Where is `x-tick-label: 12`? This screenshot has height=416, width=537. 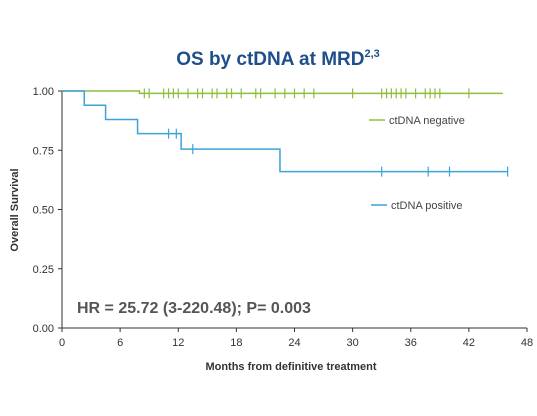 x-tick-label: 12 is located at coordinates (178, 343).